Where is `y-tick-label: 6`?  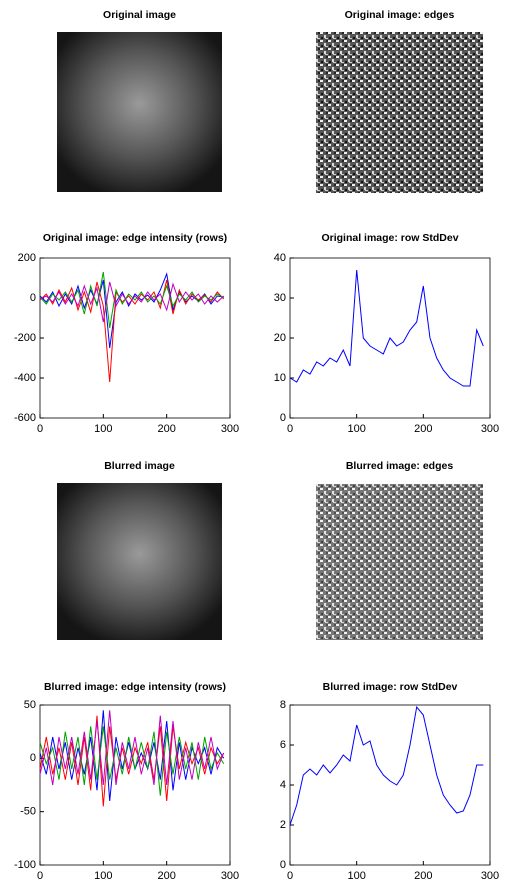 y-tick-label: 6 is located at coordinates (283, 745).